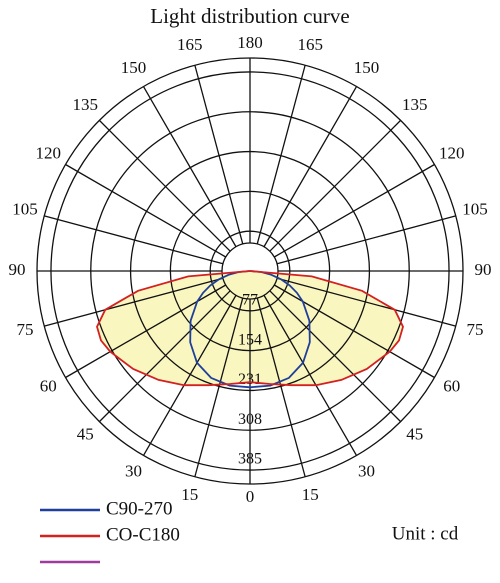  I want to click on legend-label: C90-270, so click(139, 508).